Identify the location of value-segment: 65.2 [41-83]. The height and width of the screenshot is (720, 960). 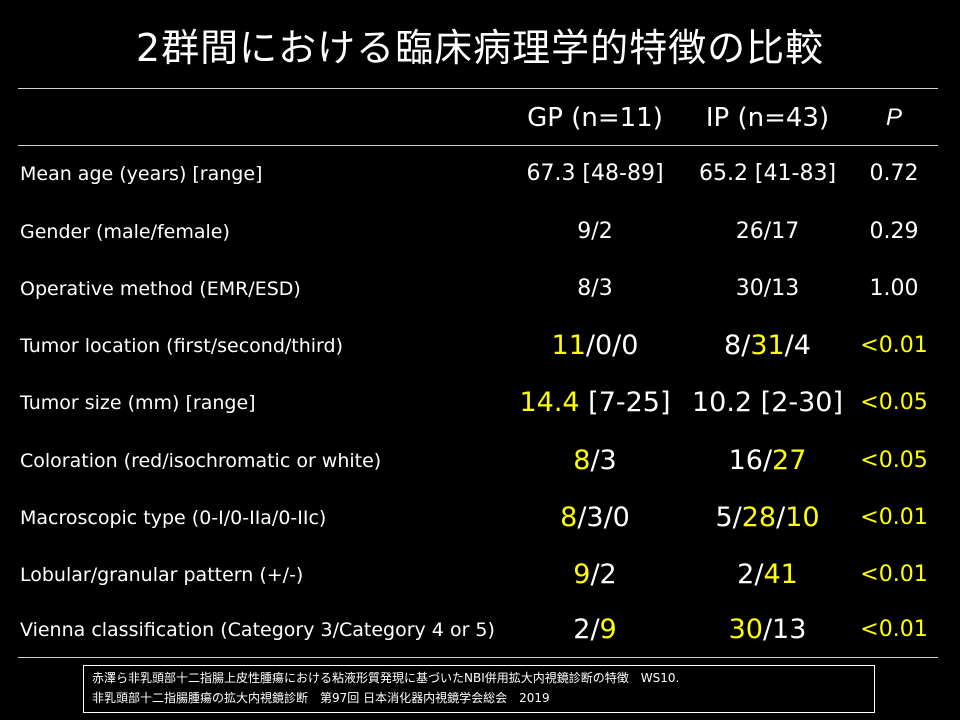
(767, 173).